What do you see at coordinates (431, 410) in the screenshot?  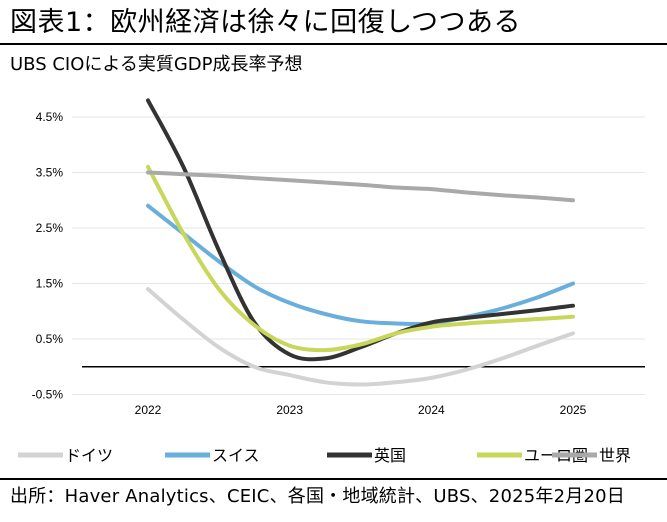 I see `x-tick-label: 2024` at bounding box center [431, 410].